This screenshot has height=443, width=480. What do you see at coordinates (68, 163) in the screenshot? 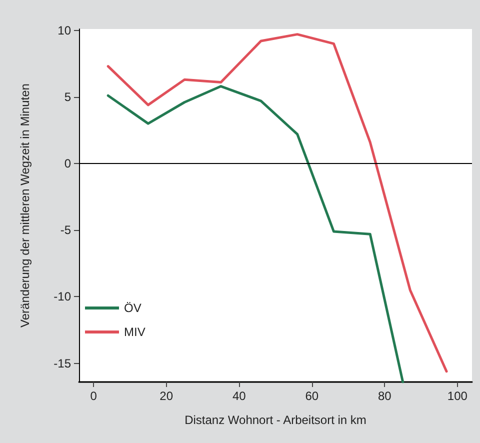
I see `y-tick-label: 0` at bounding box center [68, 163].